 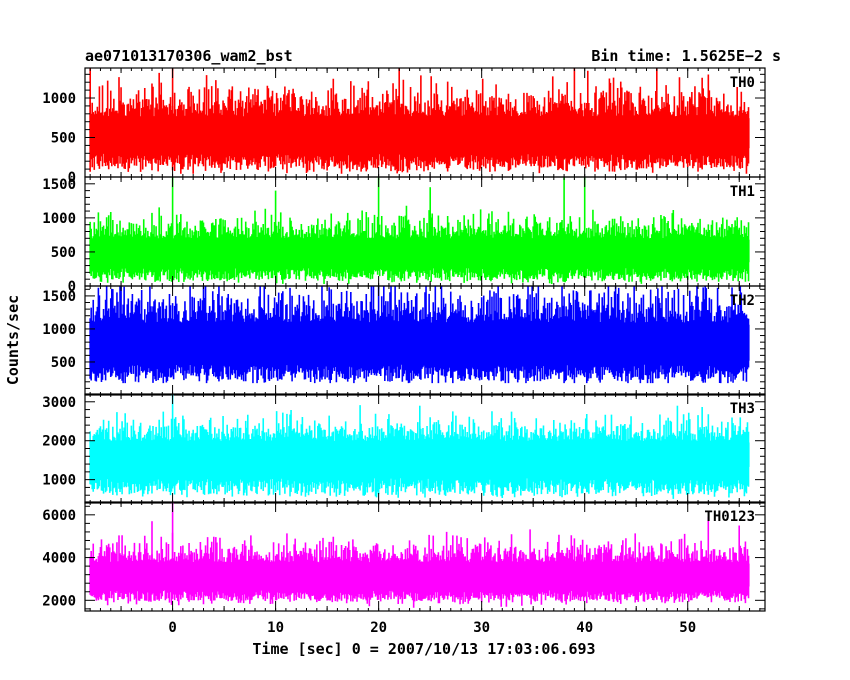 What do you see at coordinates (63, 363) in the screenshot?
I see `ytick-label-th2-0: 500` at bounding box center [63, 363].